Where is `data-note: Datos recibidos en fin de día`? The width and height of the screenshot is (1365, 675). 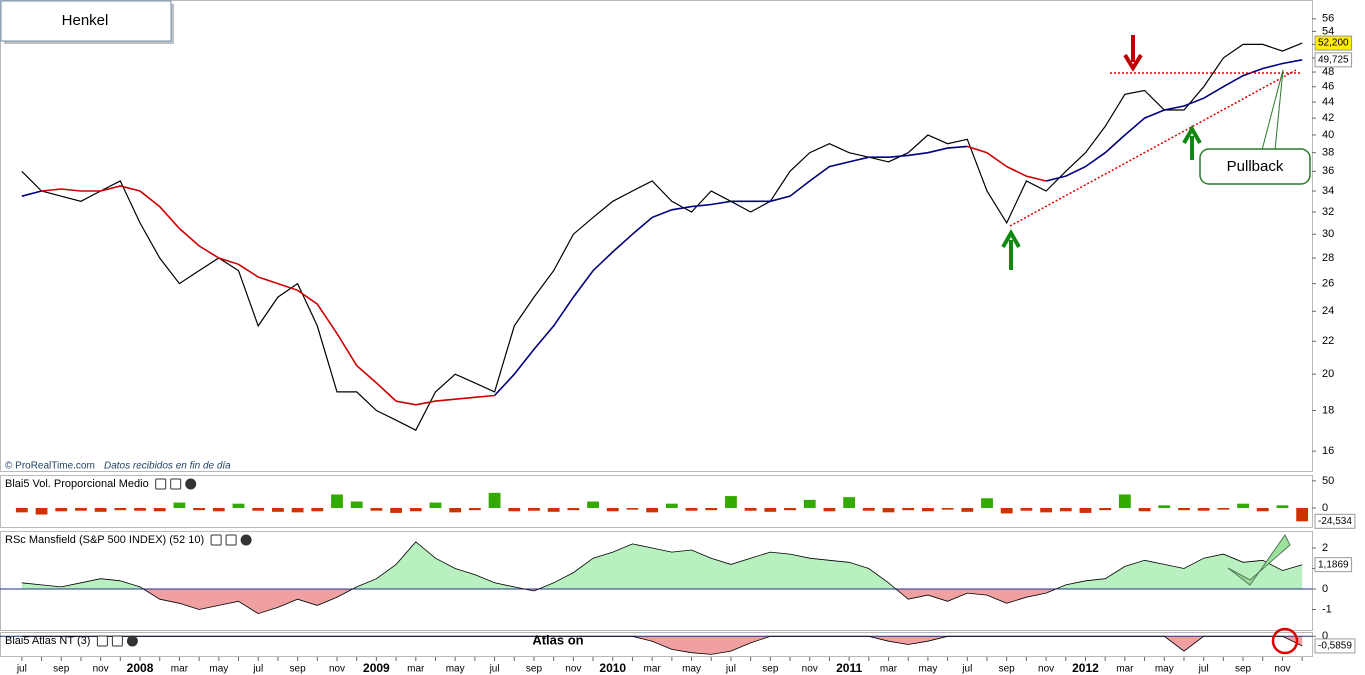 data-note: Datos recibidos en fin de día is located at coordinates (167, 466).